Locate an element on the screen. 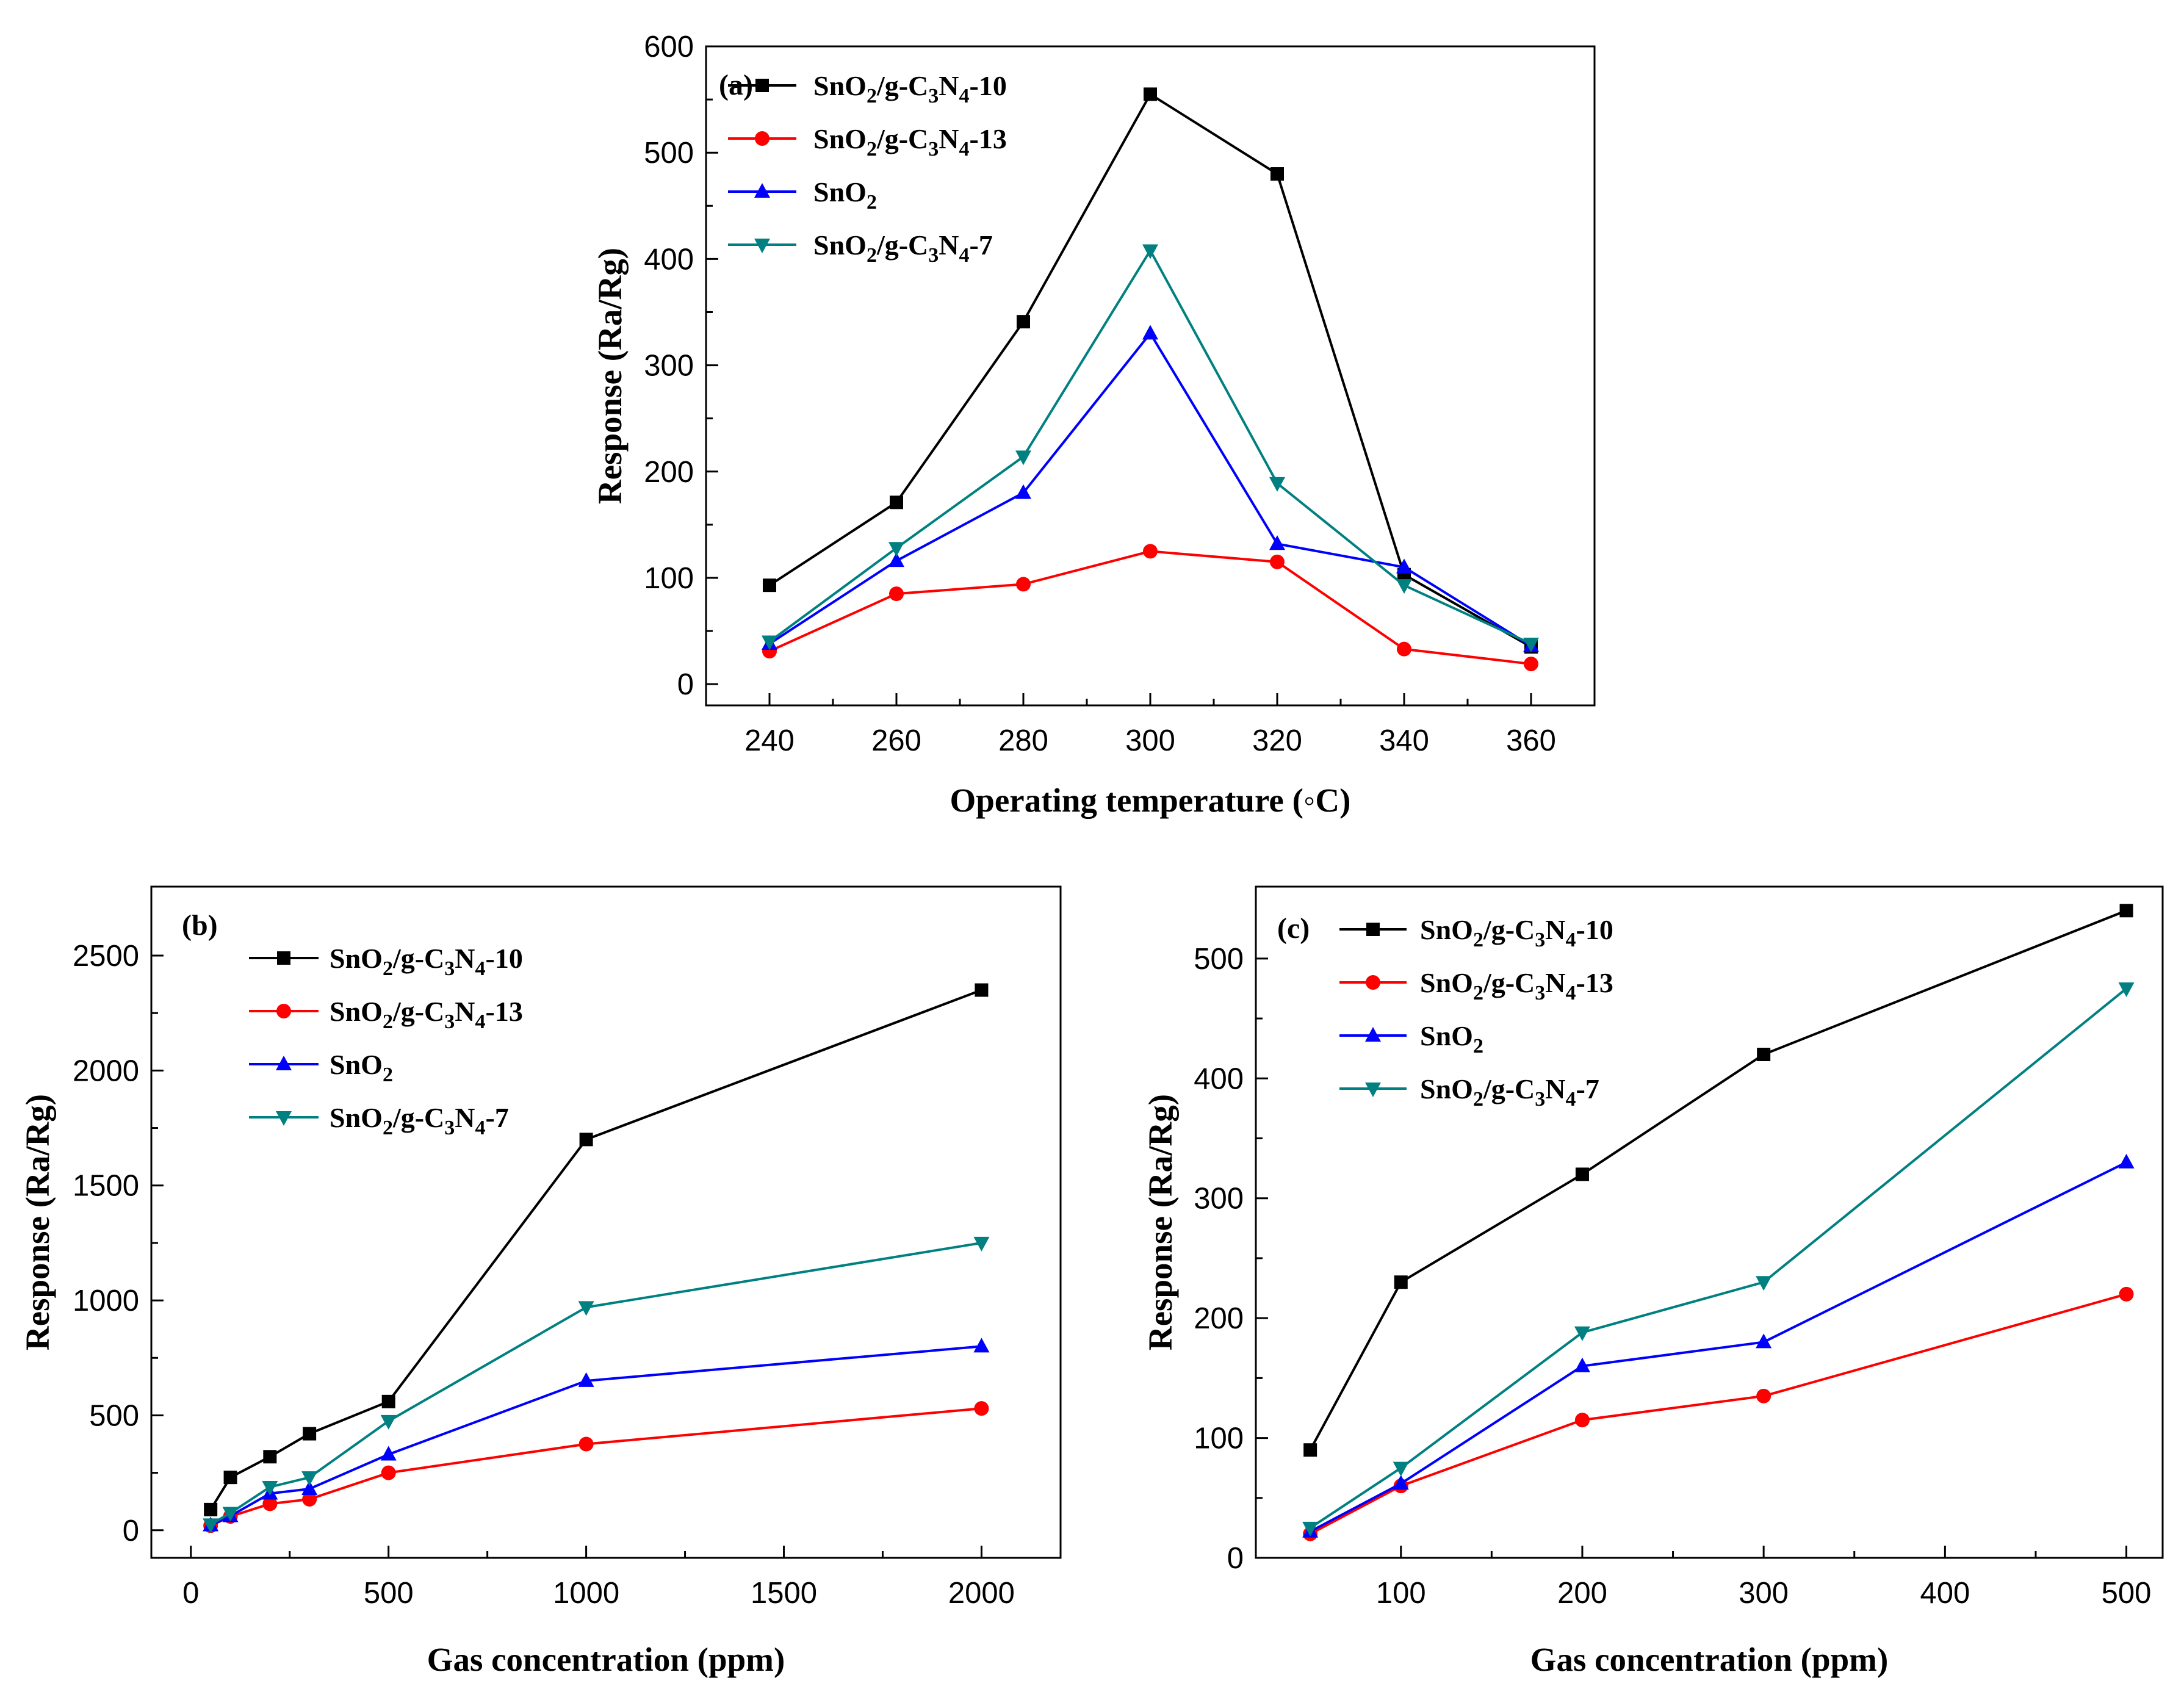  x-tick-label: 360 is located at coordinates (1531, 741).